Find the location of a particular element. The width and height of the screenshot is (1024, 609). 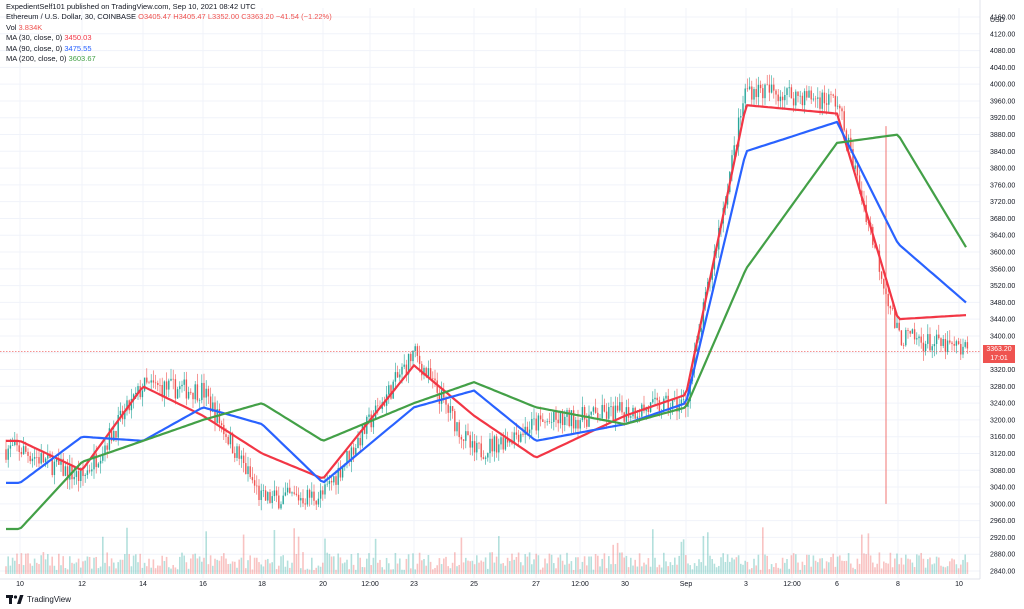

tradingview-brand: TradingView is located at coordinates (38, 599).